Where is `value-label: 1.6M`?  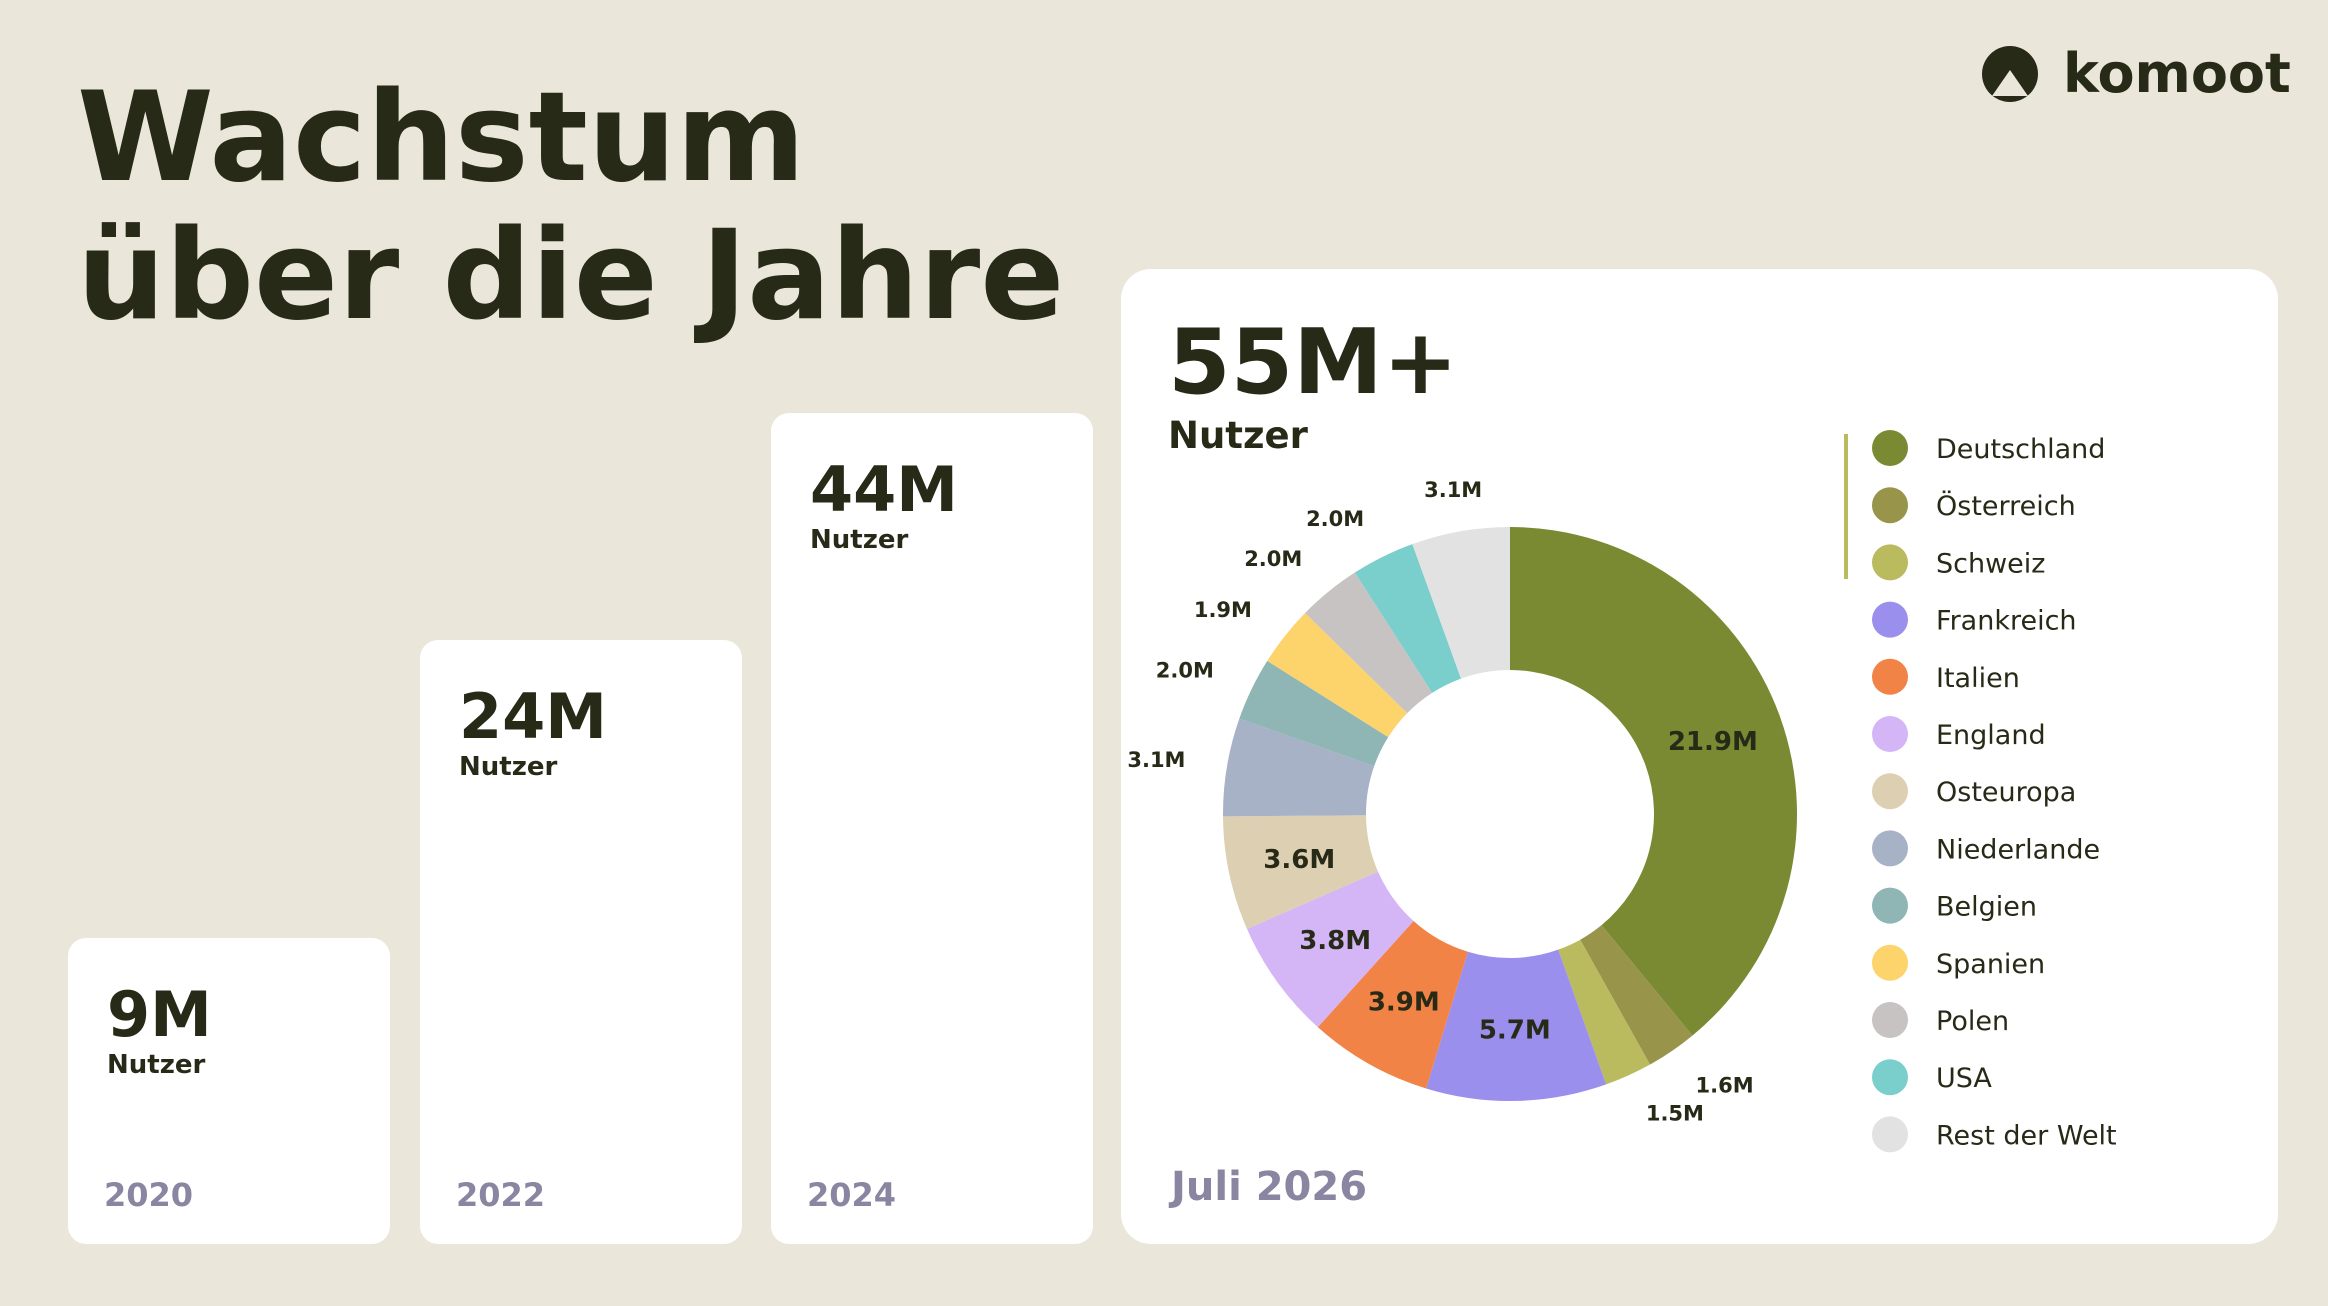 value-label: 1.6M is located at coordinates (1725, 1086).